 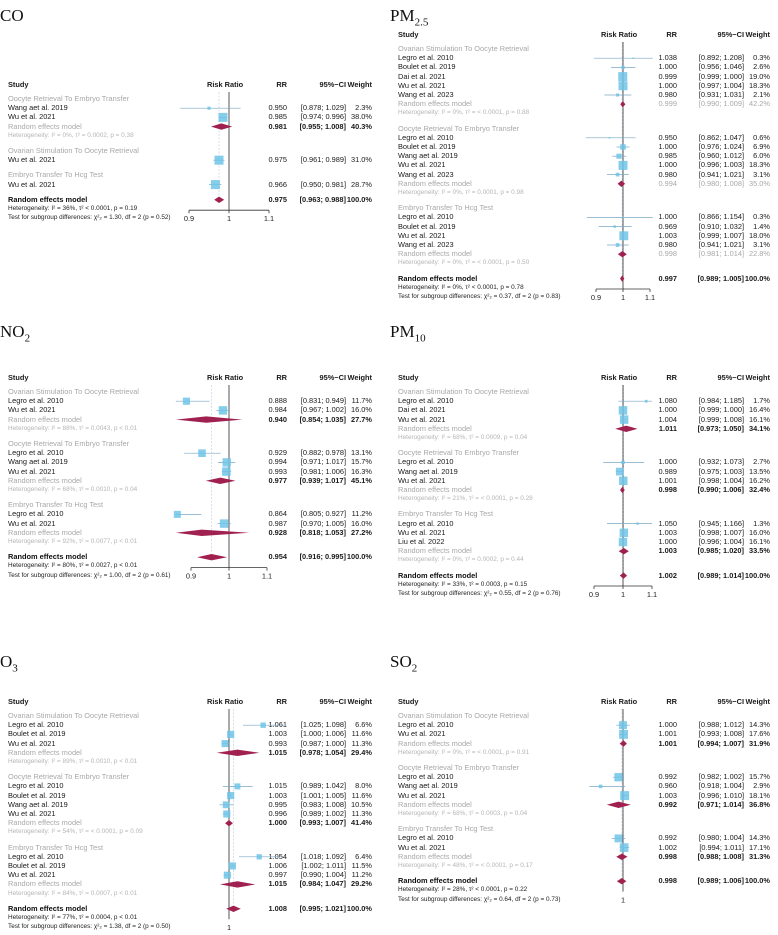 What do you see at coordinates (759, 480) in the screenshot?
I see `study-weight: 16.2%` at bounding box center [759, 480].